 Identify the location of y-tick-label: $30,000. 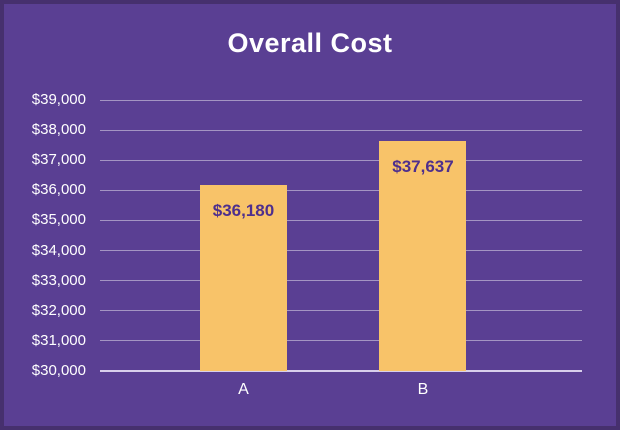
(58, 370).